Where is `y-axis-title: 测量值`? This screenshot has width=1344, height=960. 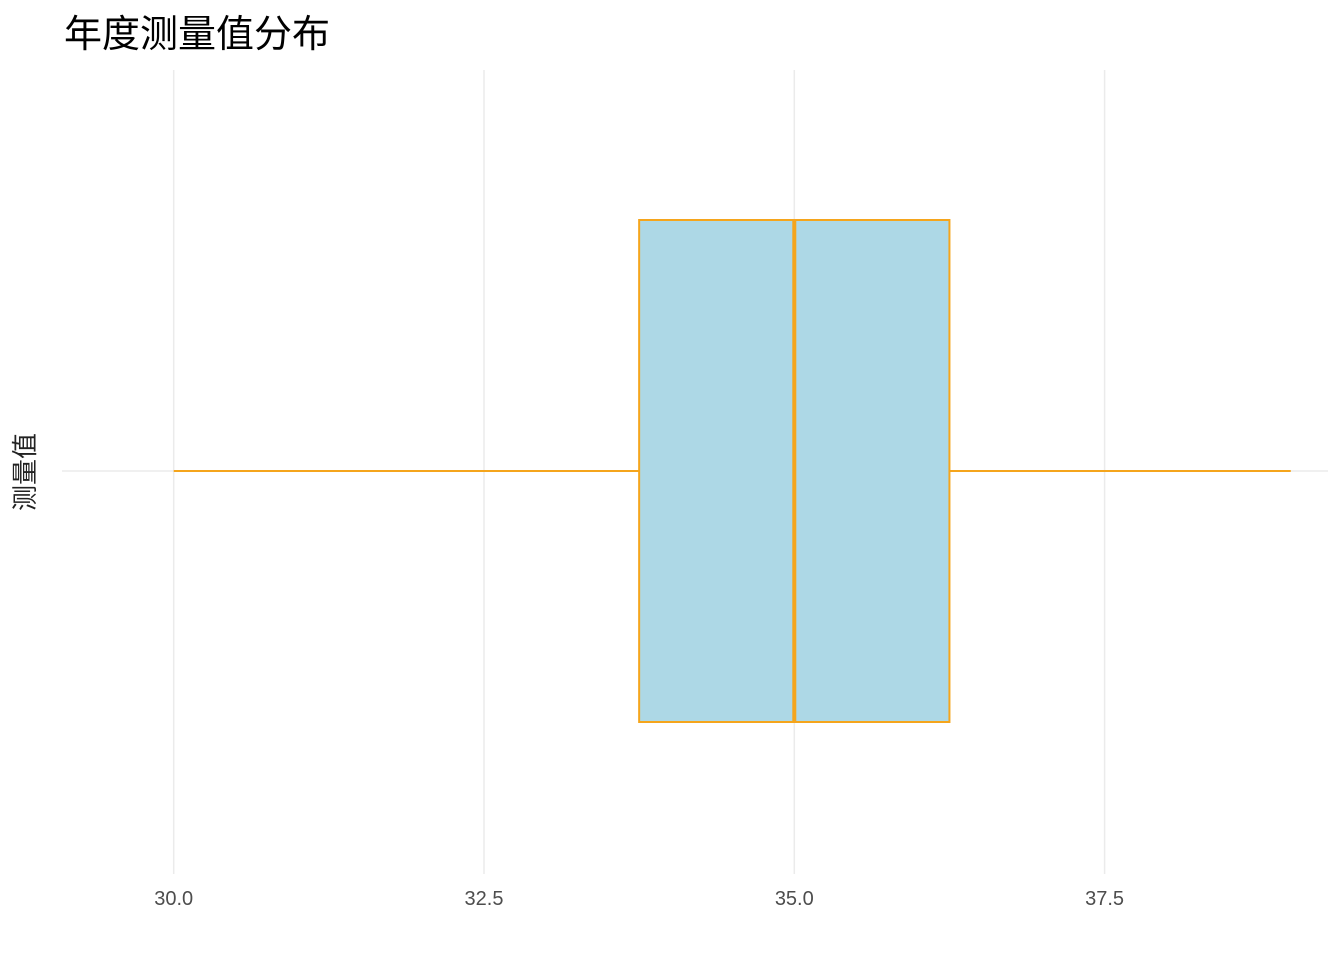 y-axis-title: 测量值 is located at coordinates (26, 472).